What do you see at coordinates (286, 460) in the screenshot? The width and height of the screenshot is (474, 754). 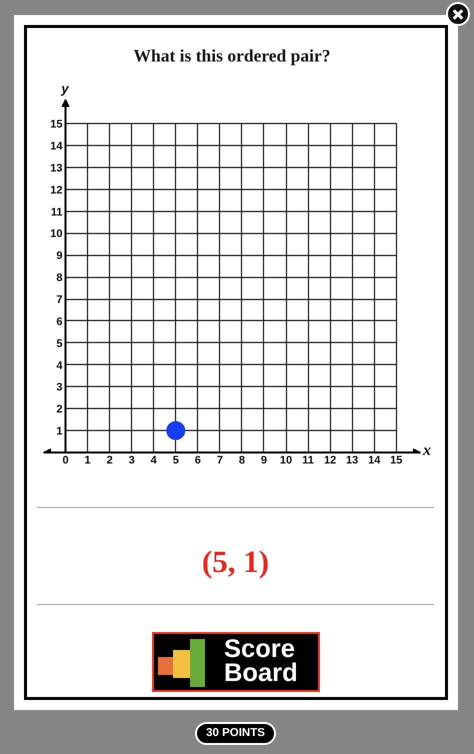 I see `x-tick-label: 10` at bounding box center [286, 460].